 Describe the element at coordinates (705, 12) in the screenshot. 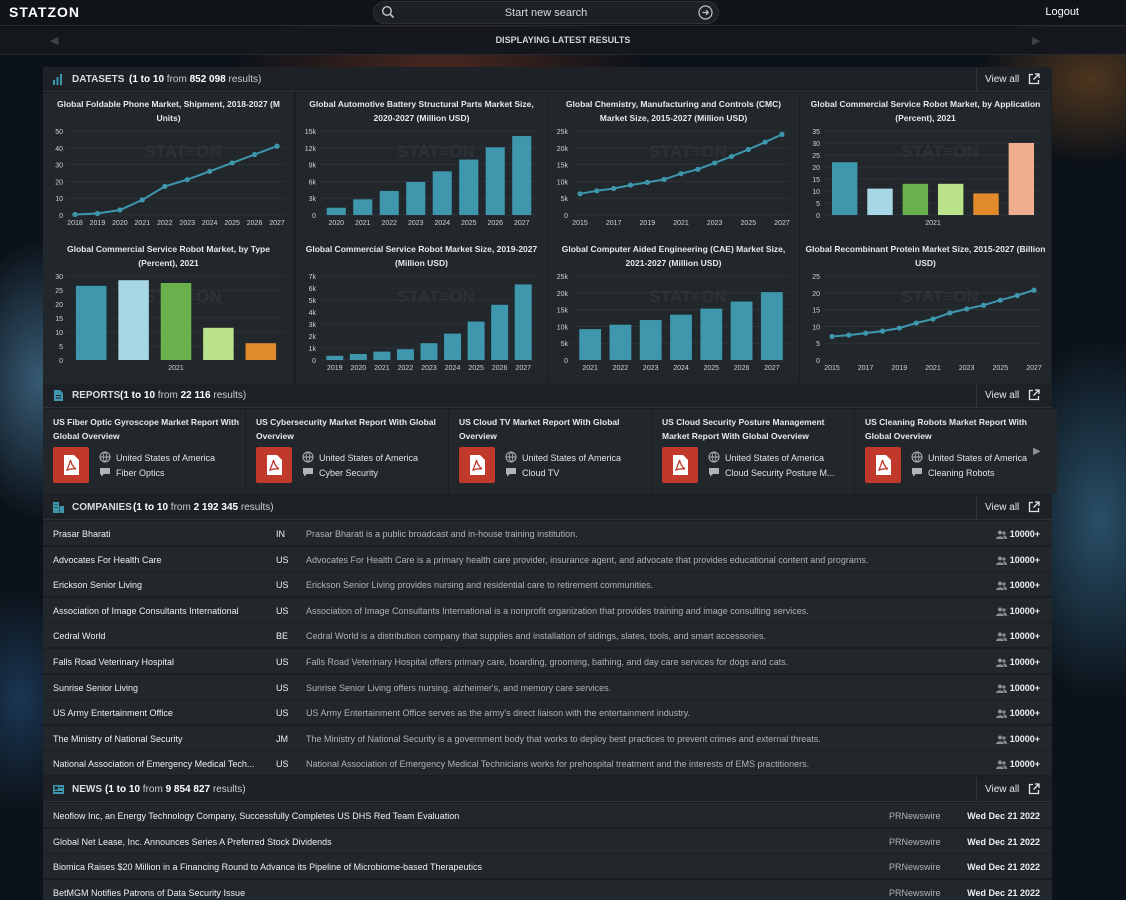

I see `arrow-right-circle-icon` at that location.